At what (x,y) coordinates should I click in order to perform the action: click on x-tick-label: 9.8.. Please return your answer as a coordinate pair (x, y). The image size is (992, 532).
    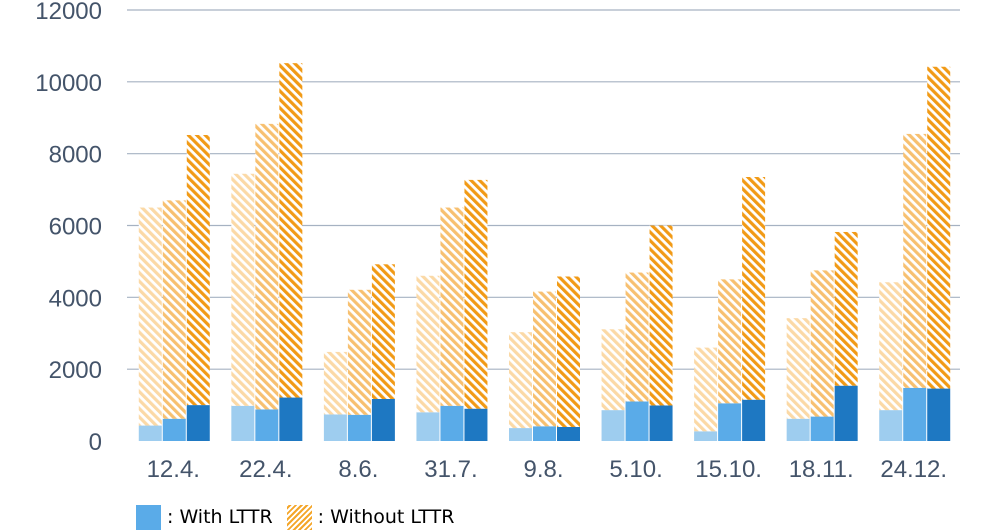
    Looking at the image, I should click on (543, 469).